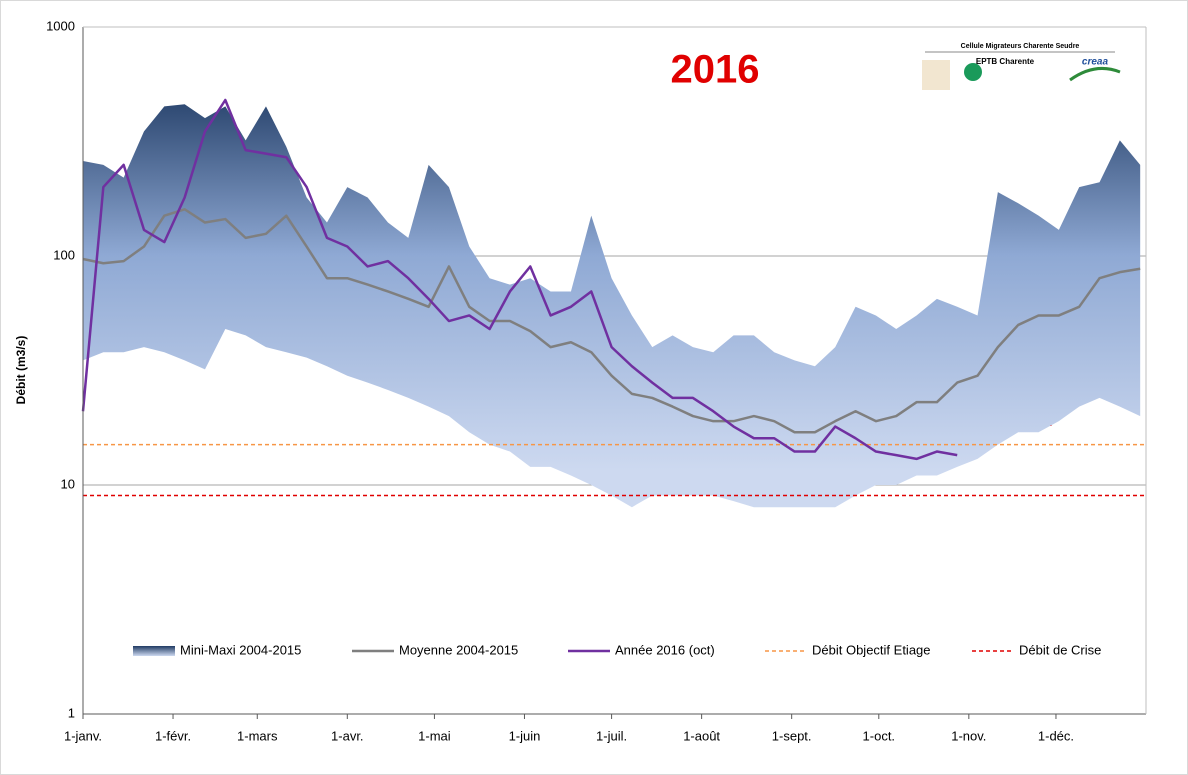  I want to click on logo-text: creaa, so click(1095, 62).